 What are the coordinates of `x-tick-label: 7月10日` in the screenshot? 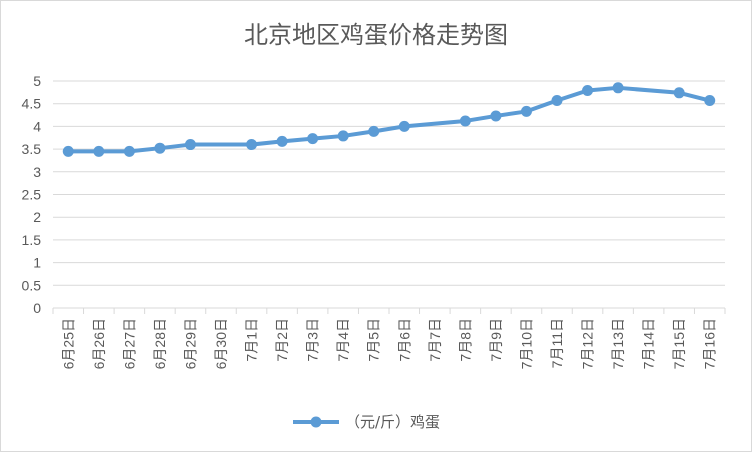 It's located at (526, 343).